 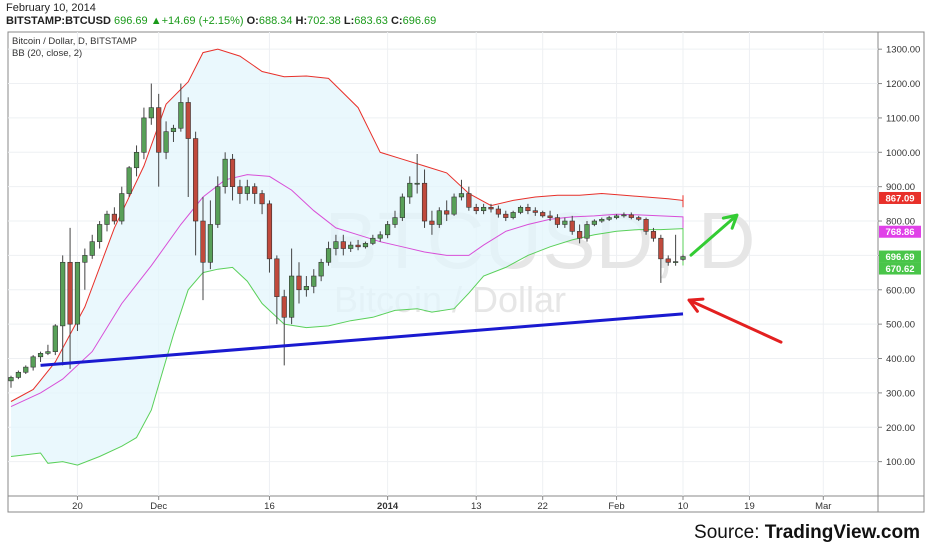 I want to click on low-label: L:, so click(x=349, y=21).